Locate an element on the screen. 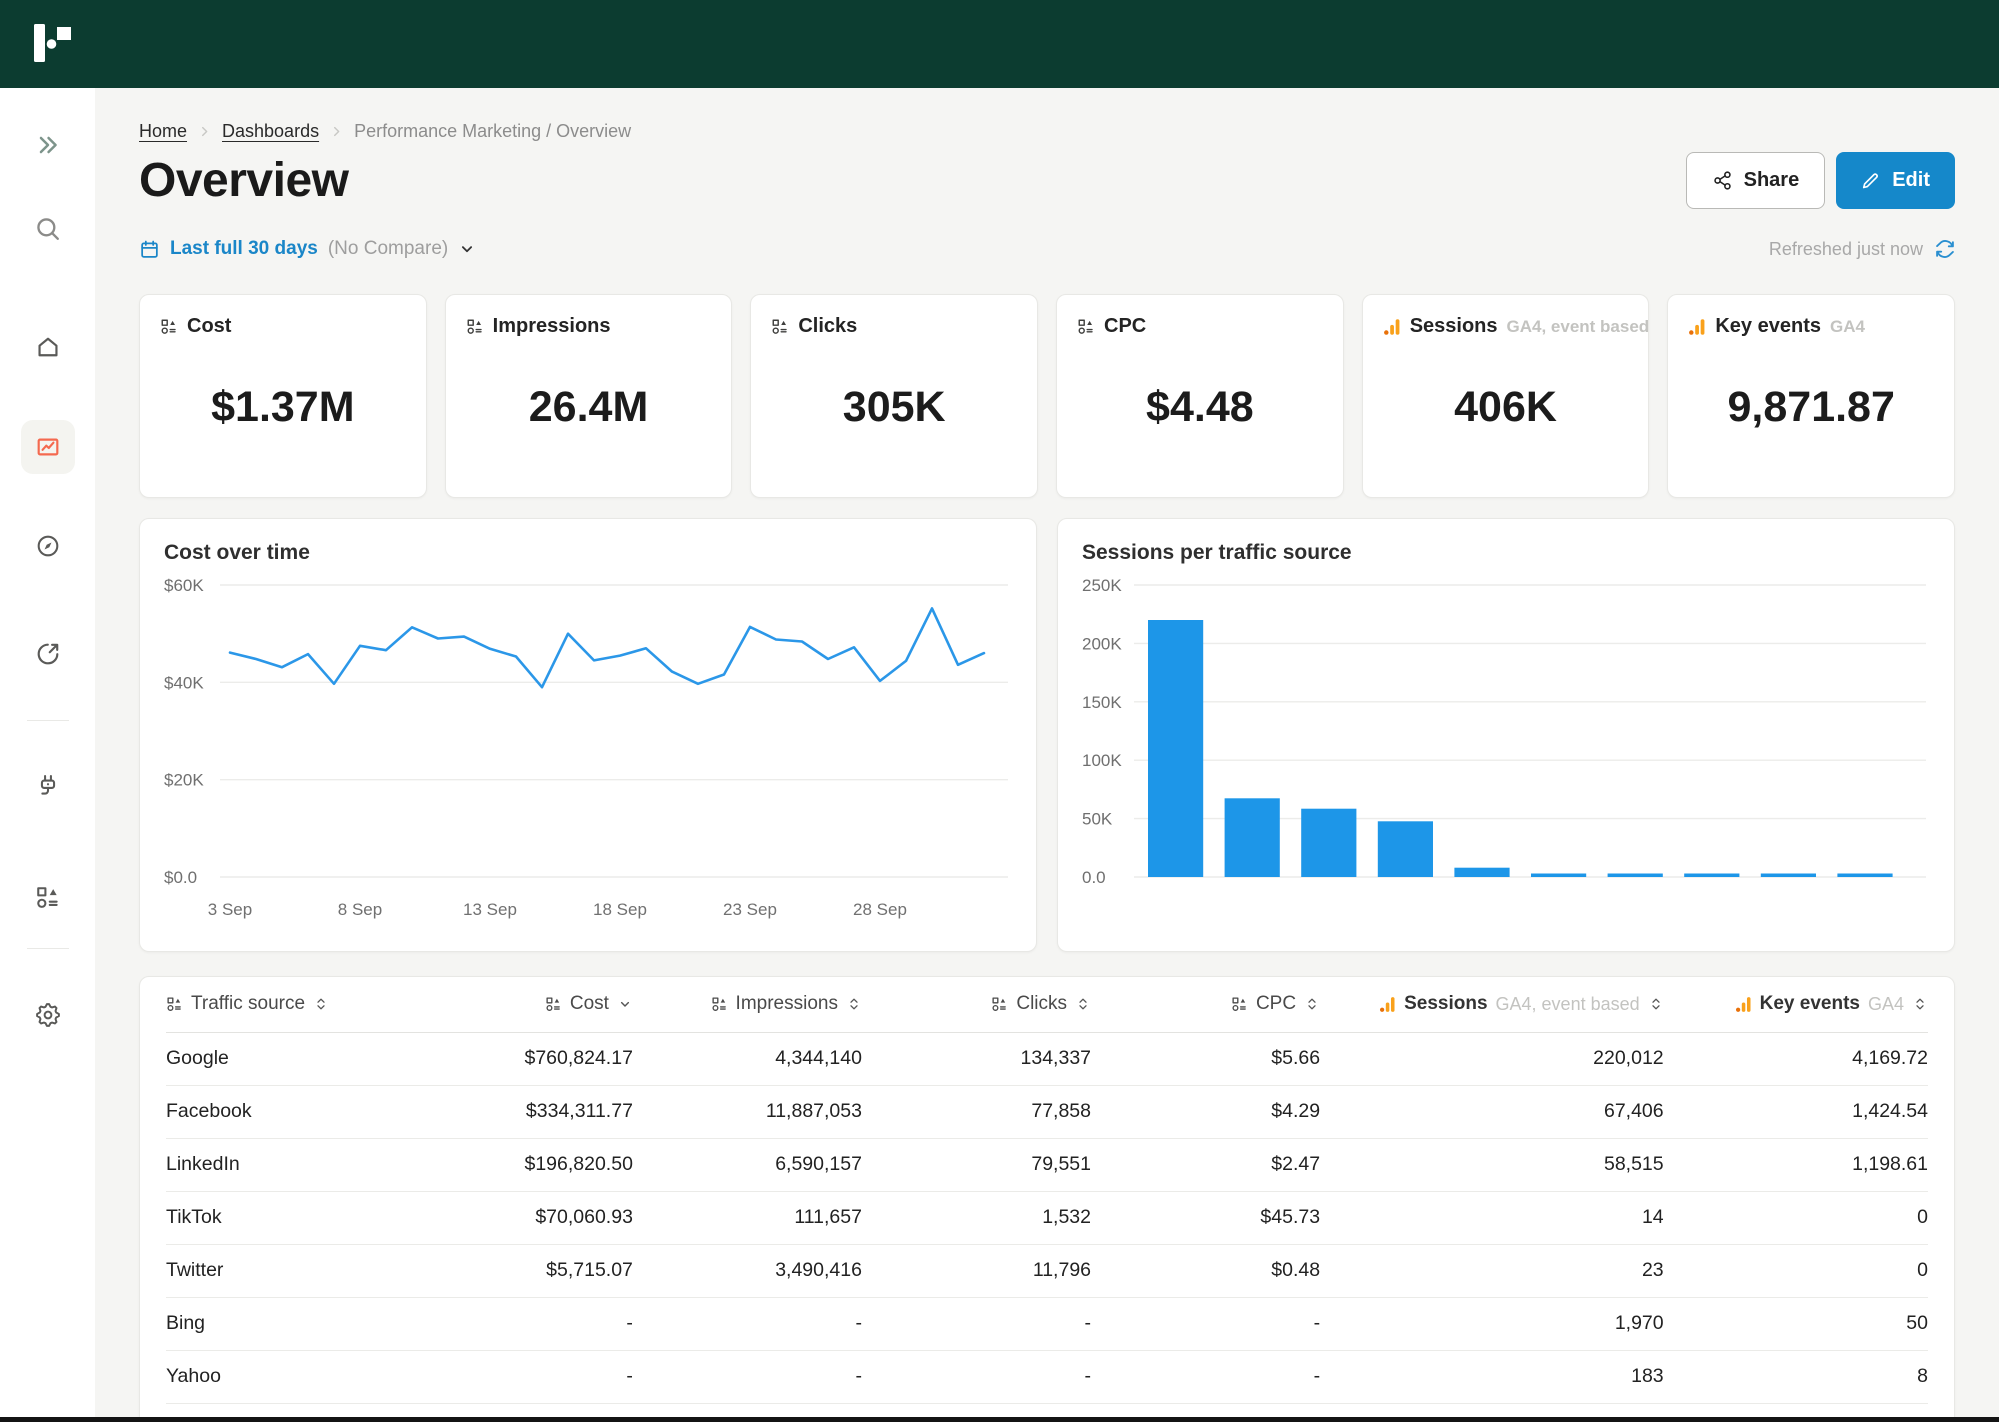 The width and height of the screenshot is (1999, 1422). cell-traffic-source: Google is located at coordinates (289, 1059).